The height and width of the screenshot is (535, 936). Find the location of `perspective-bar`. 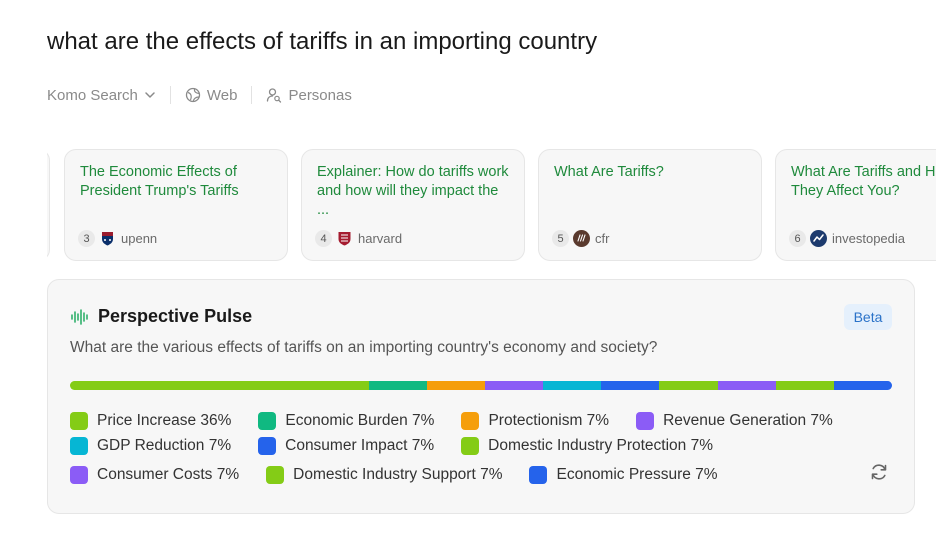

perspective-bar is located at coordinates (481, 385).